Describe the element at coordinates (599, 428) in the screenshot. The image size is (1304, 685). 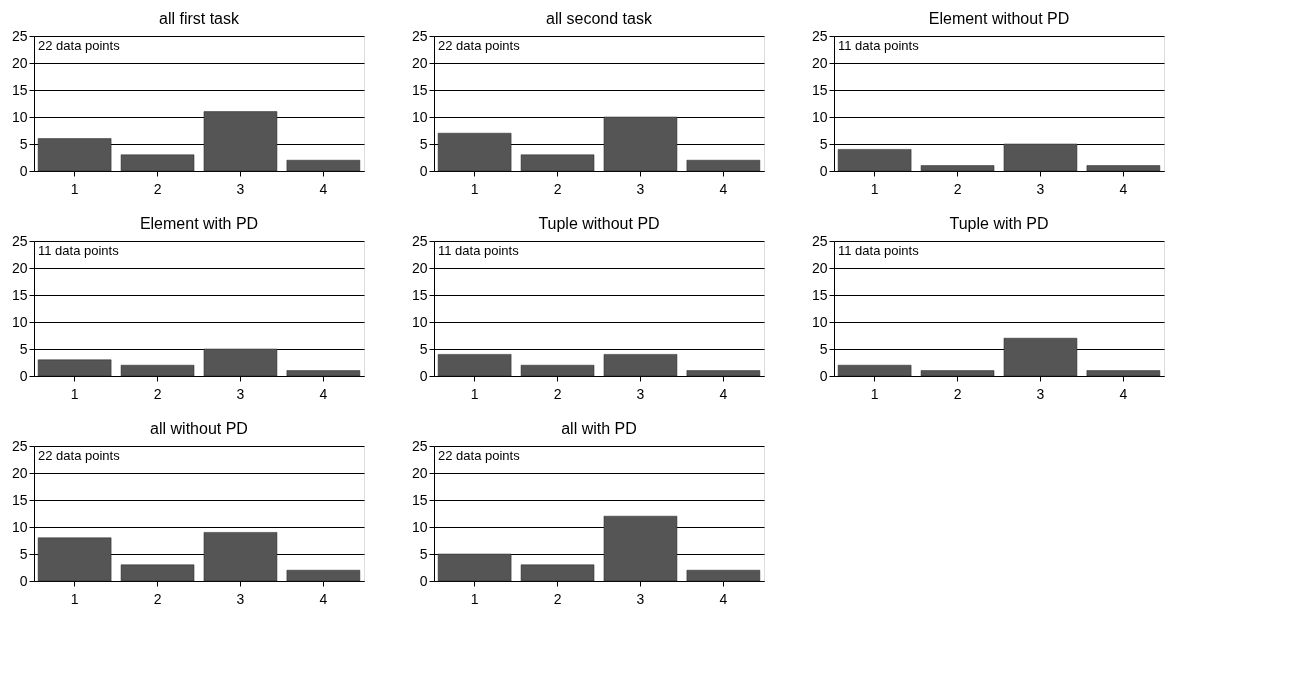
I see `chart-title: all with PD` at that location.